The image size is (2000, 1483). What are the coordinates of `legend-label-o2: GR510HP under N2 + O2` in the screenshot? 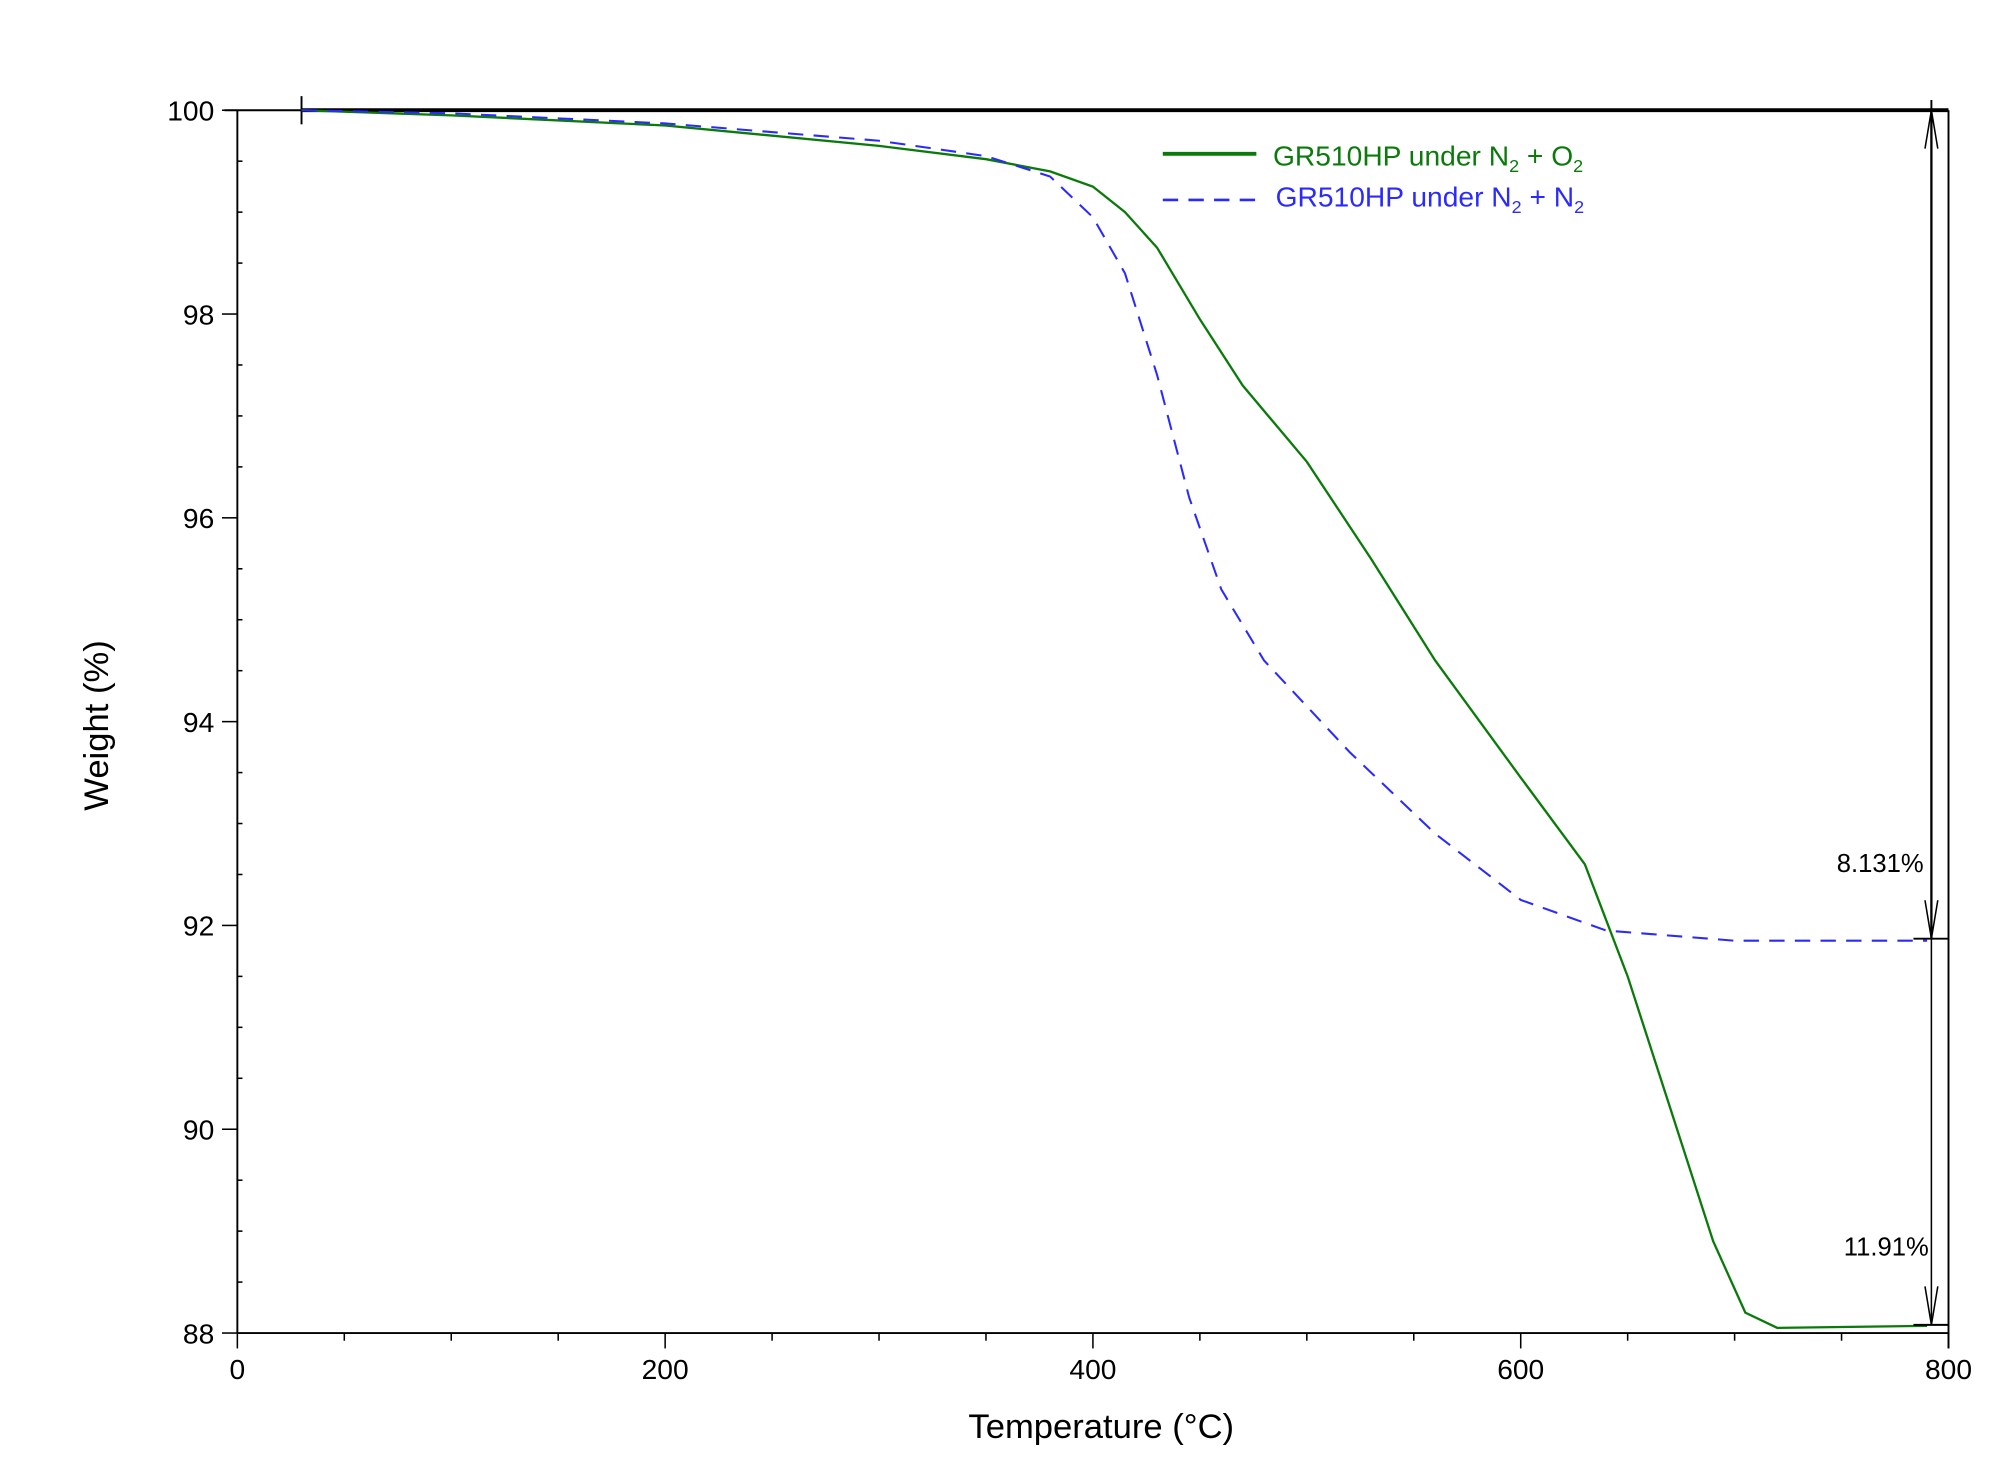 It's located at (1428, 157).